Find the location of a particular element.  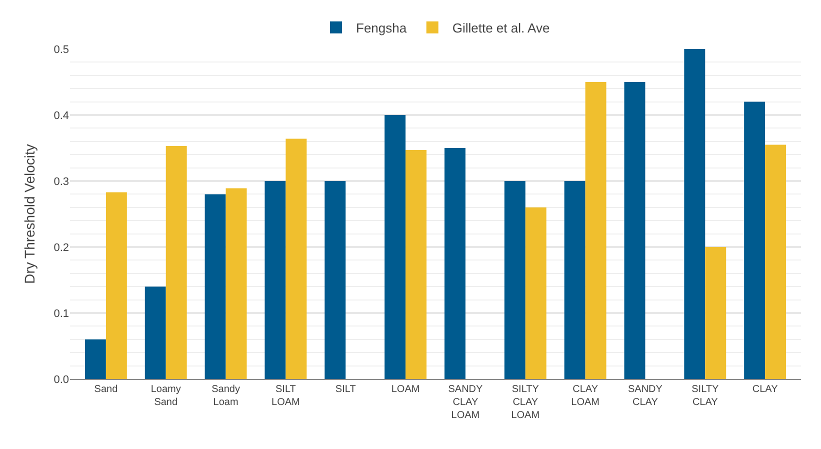

x-tick-label: LOAM is located at coordinates (405, 389).